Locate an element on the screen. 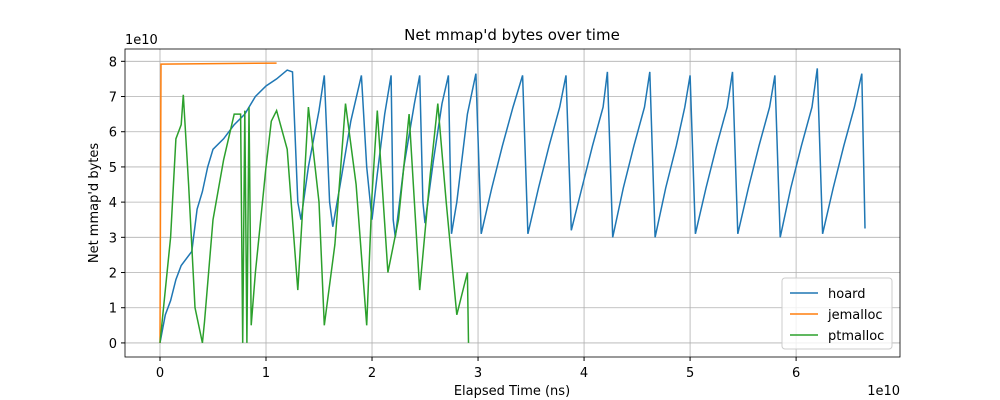 The width and height of the screenshot is (1000, 400). x-tick-label: 6 is located at coordinates (796, 373).